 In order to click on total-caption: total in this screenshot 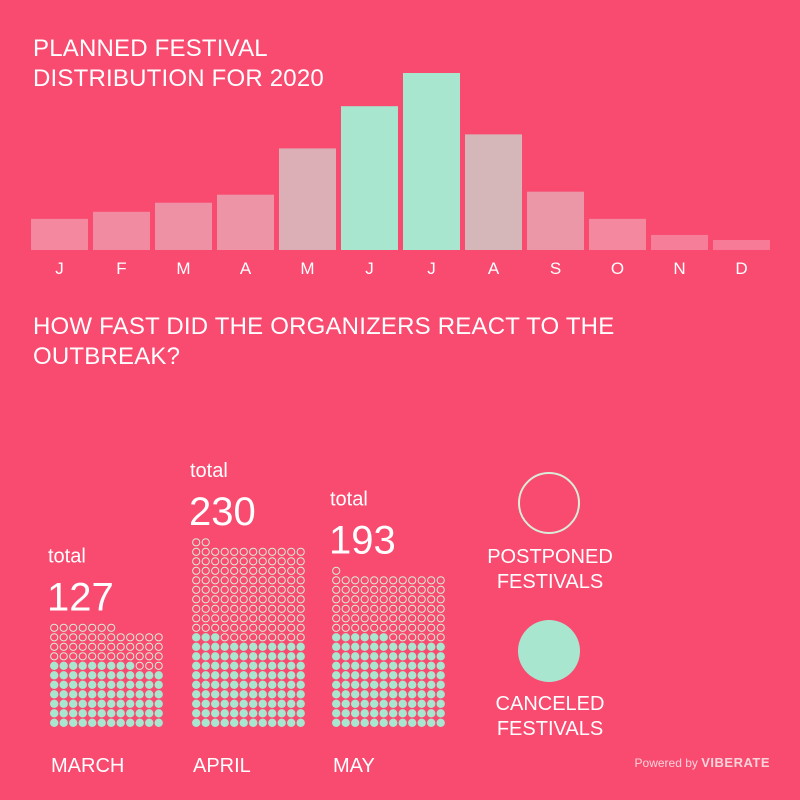, I will do `click(209, 471)`.